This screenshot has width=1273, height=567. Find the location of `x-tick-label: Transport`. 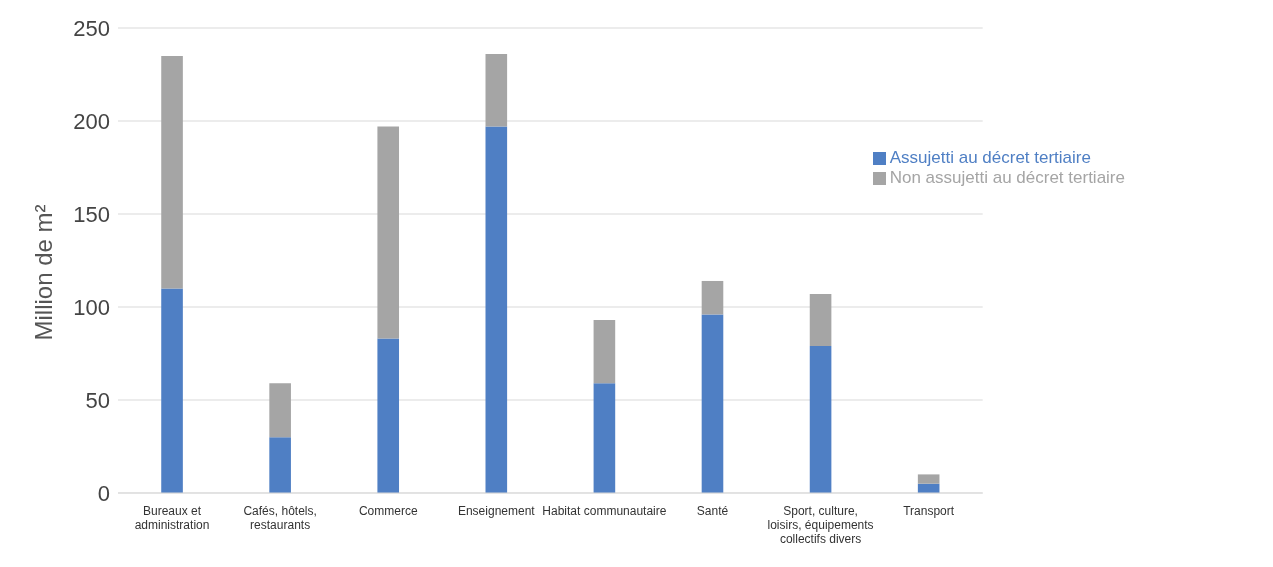

x-tick-label: Transport is located at coordinates (929, 511).